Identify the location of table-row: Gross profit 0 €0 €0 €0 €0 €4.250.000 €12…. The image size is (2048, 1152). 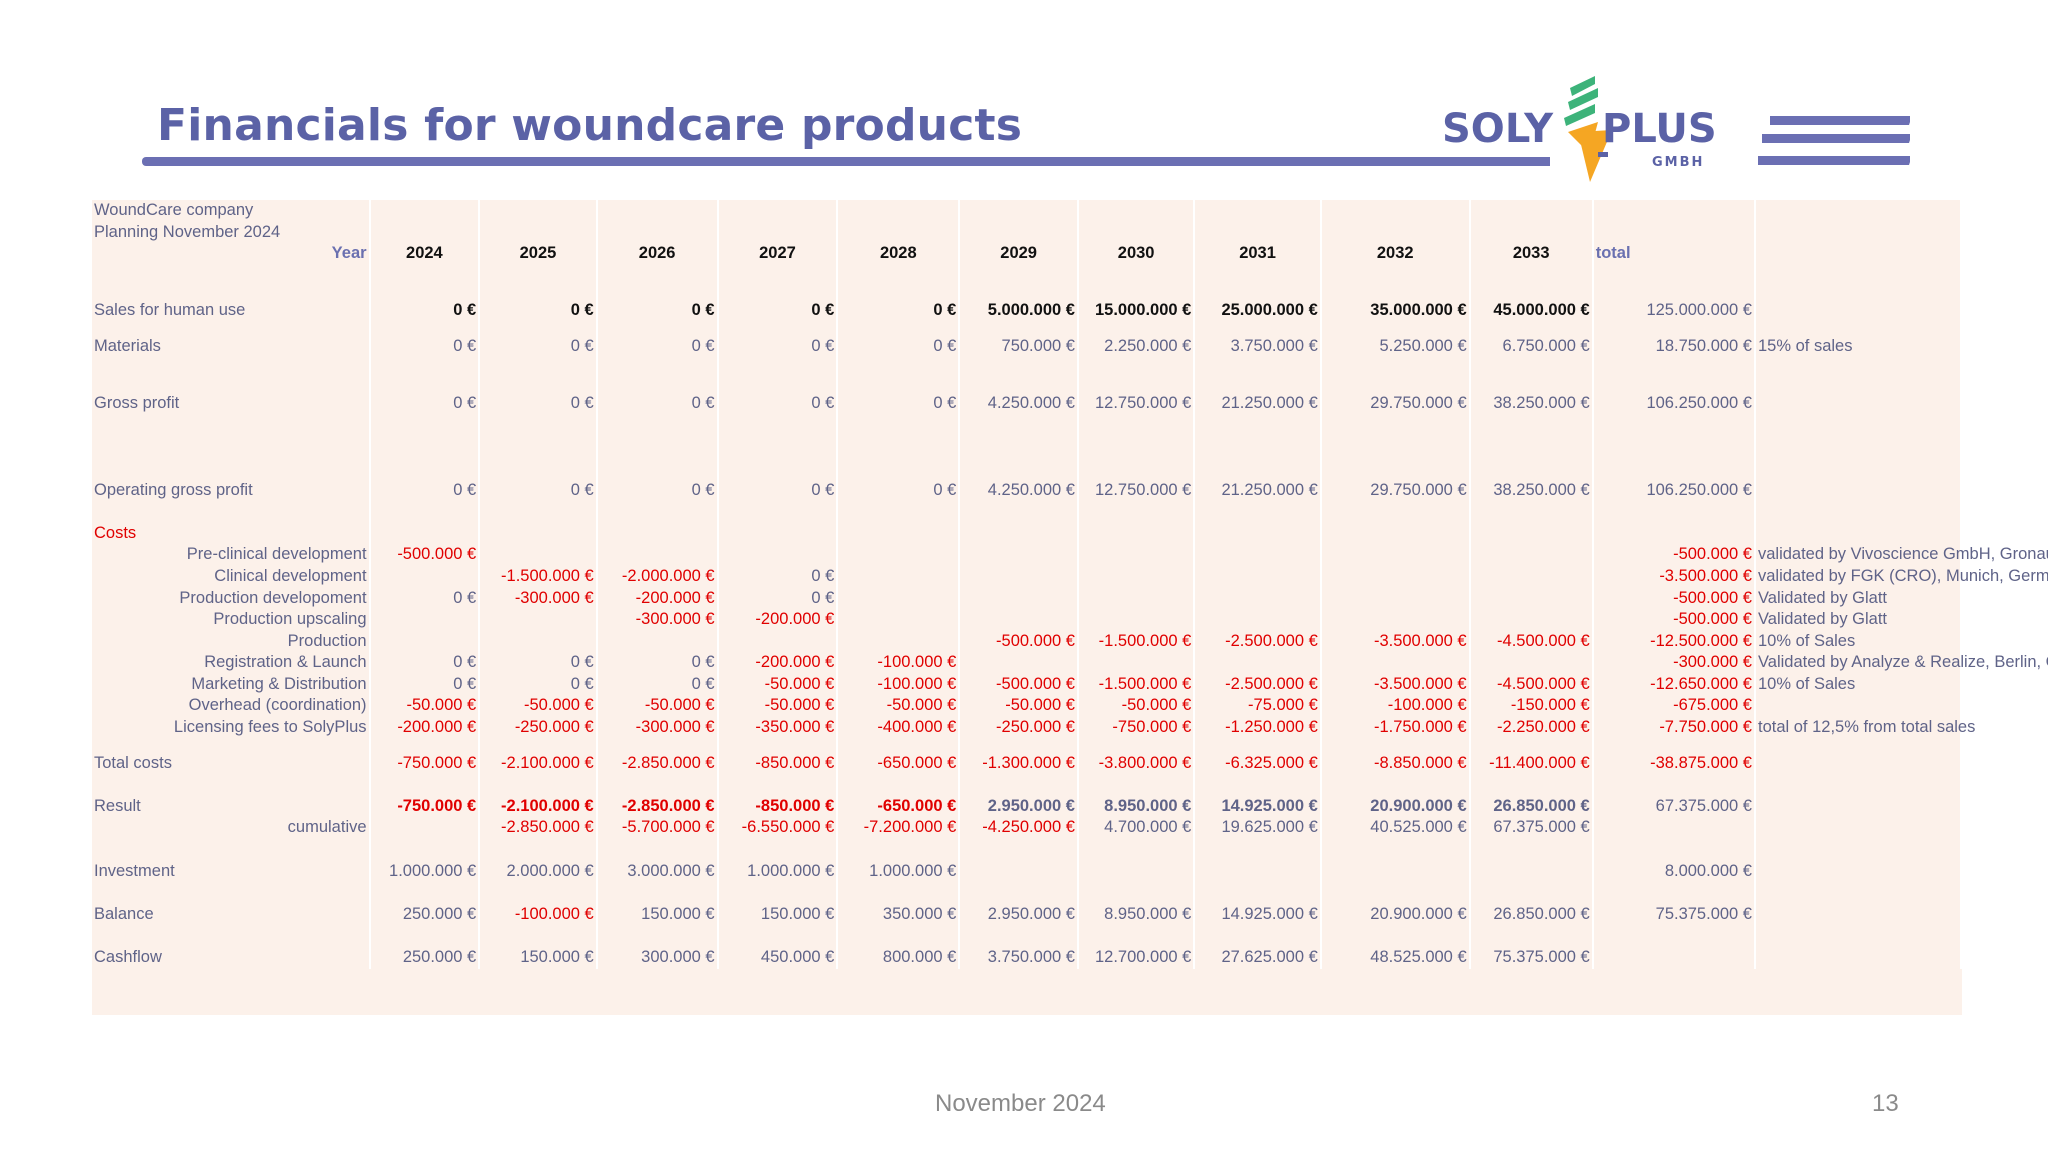
(1027, 404).